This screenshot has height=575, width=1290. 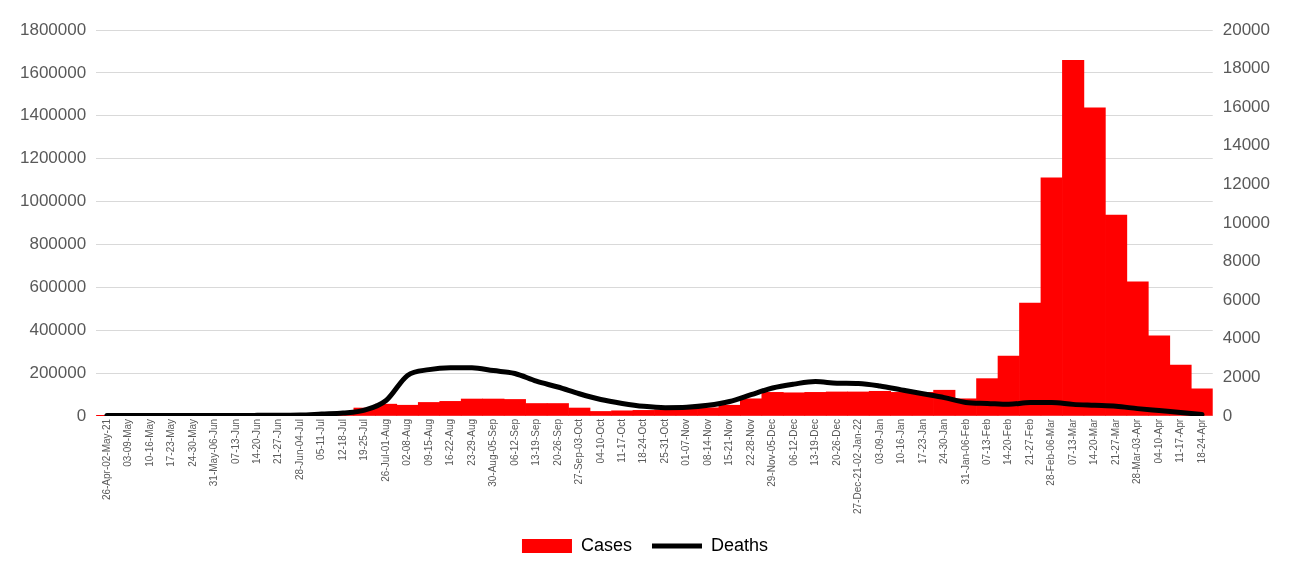 What do you see at coordinates (664, 441) in the screenshot?
I see `x-tick-label: 25-31-Oct` at bounding box center [664, 441].